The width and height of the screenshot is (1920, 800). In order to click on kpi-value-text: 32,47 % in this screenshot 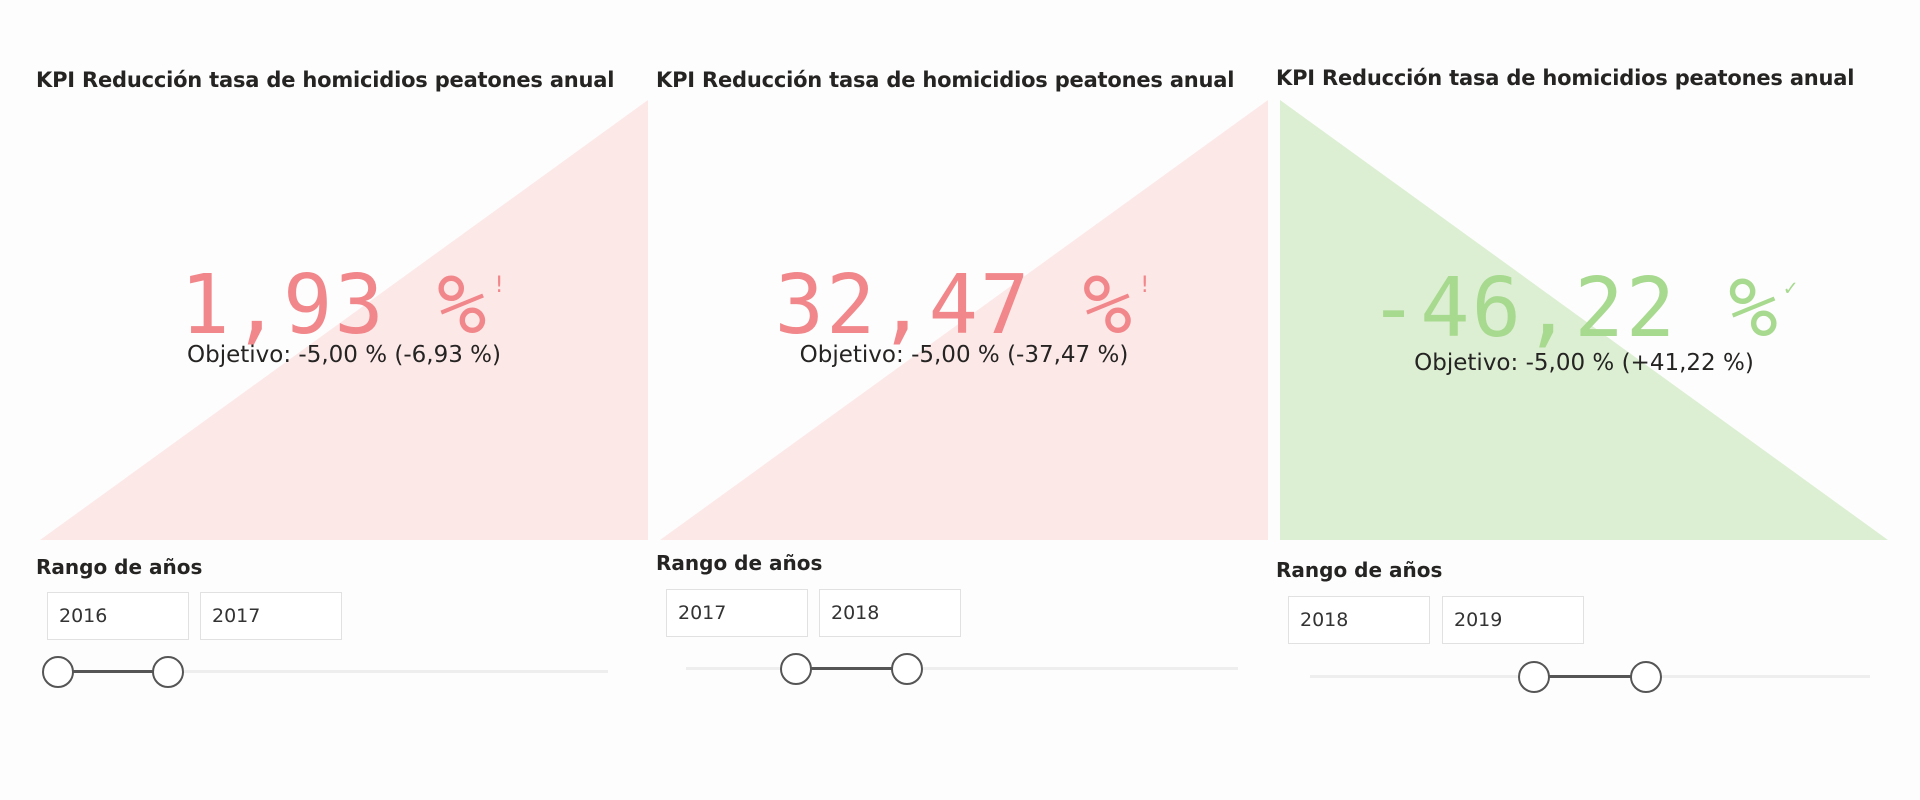, I will do `click(954, 305)`.